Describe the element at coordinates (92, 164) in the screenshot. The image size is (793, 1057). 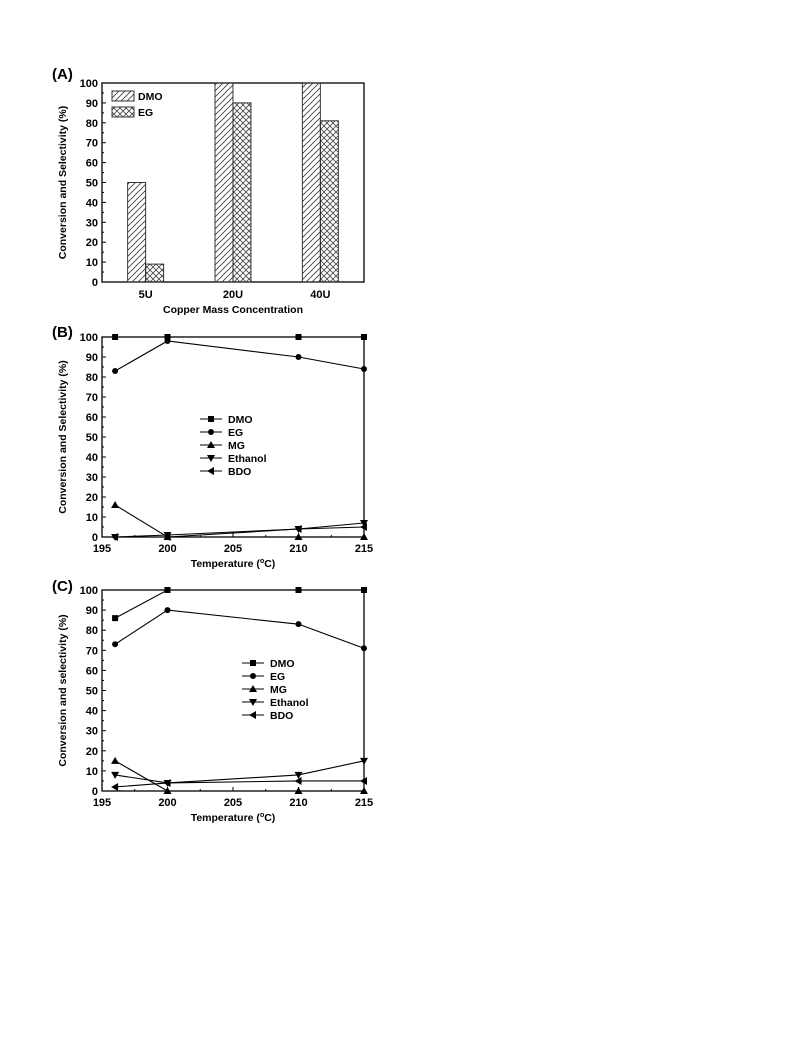
I see `a-ytick-label-6: 60` at that location.